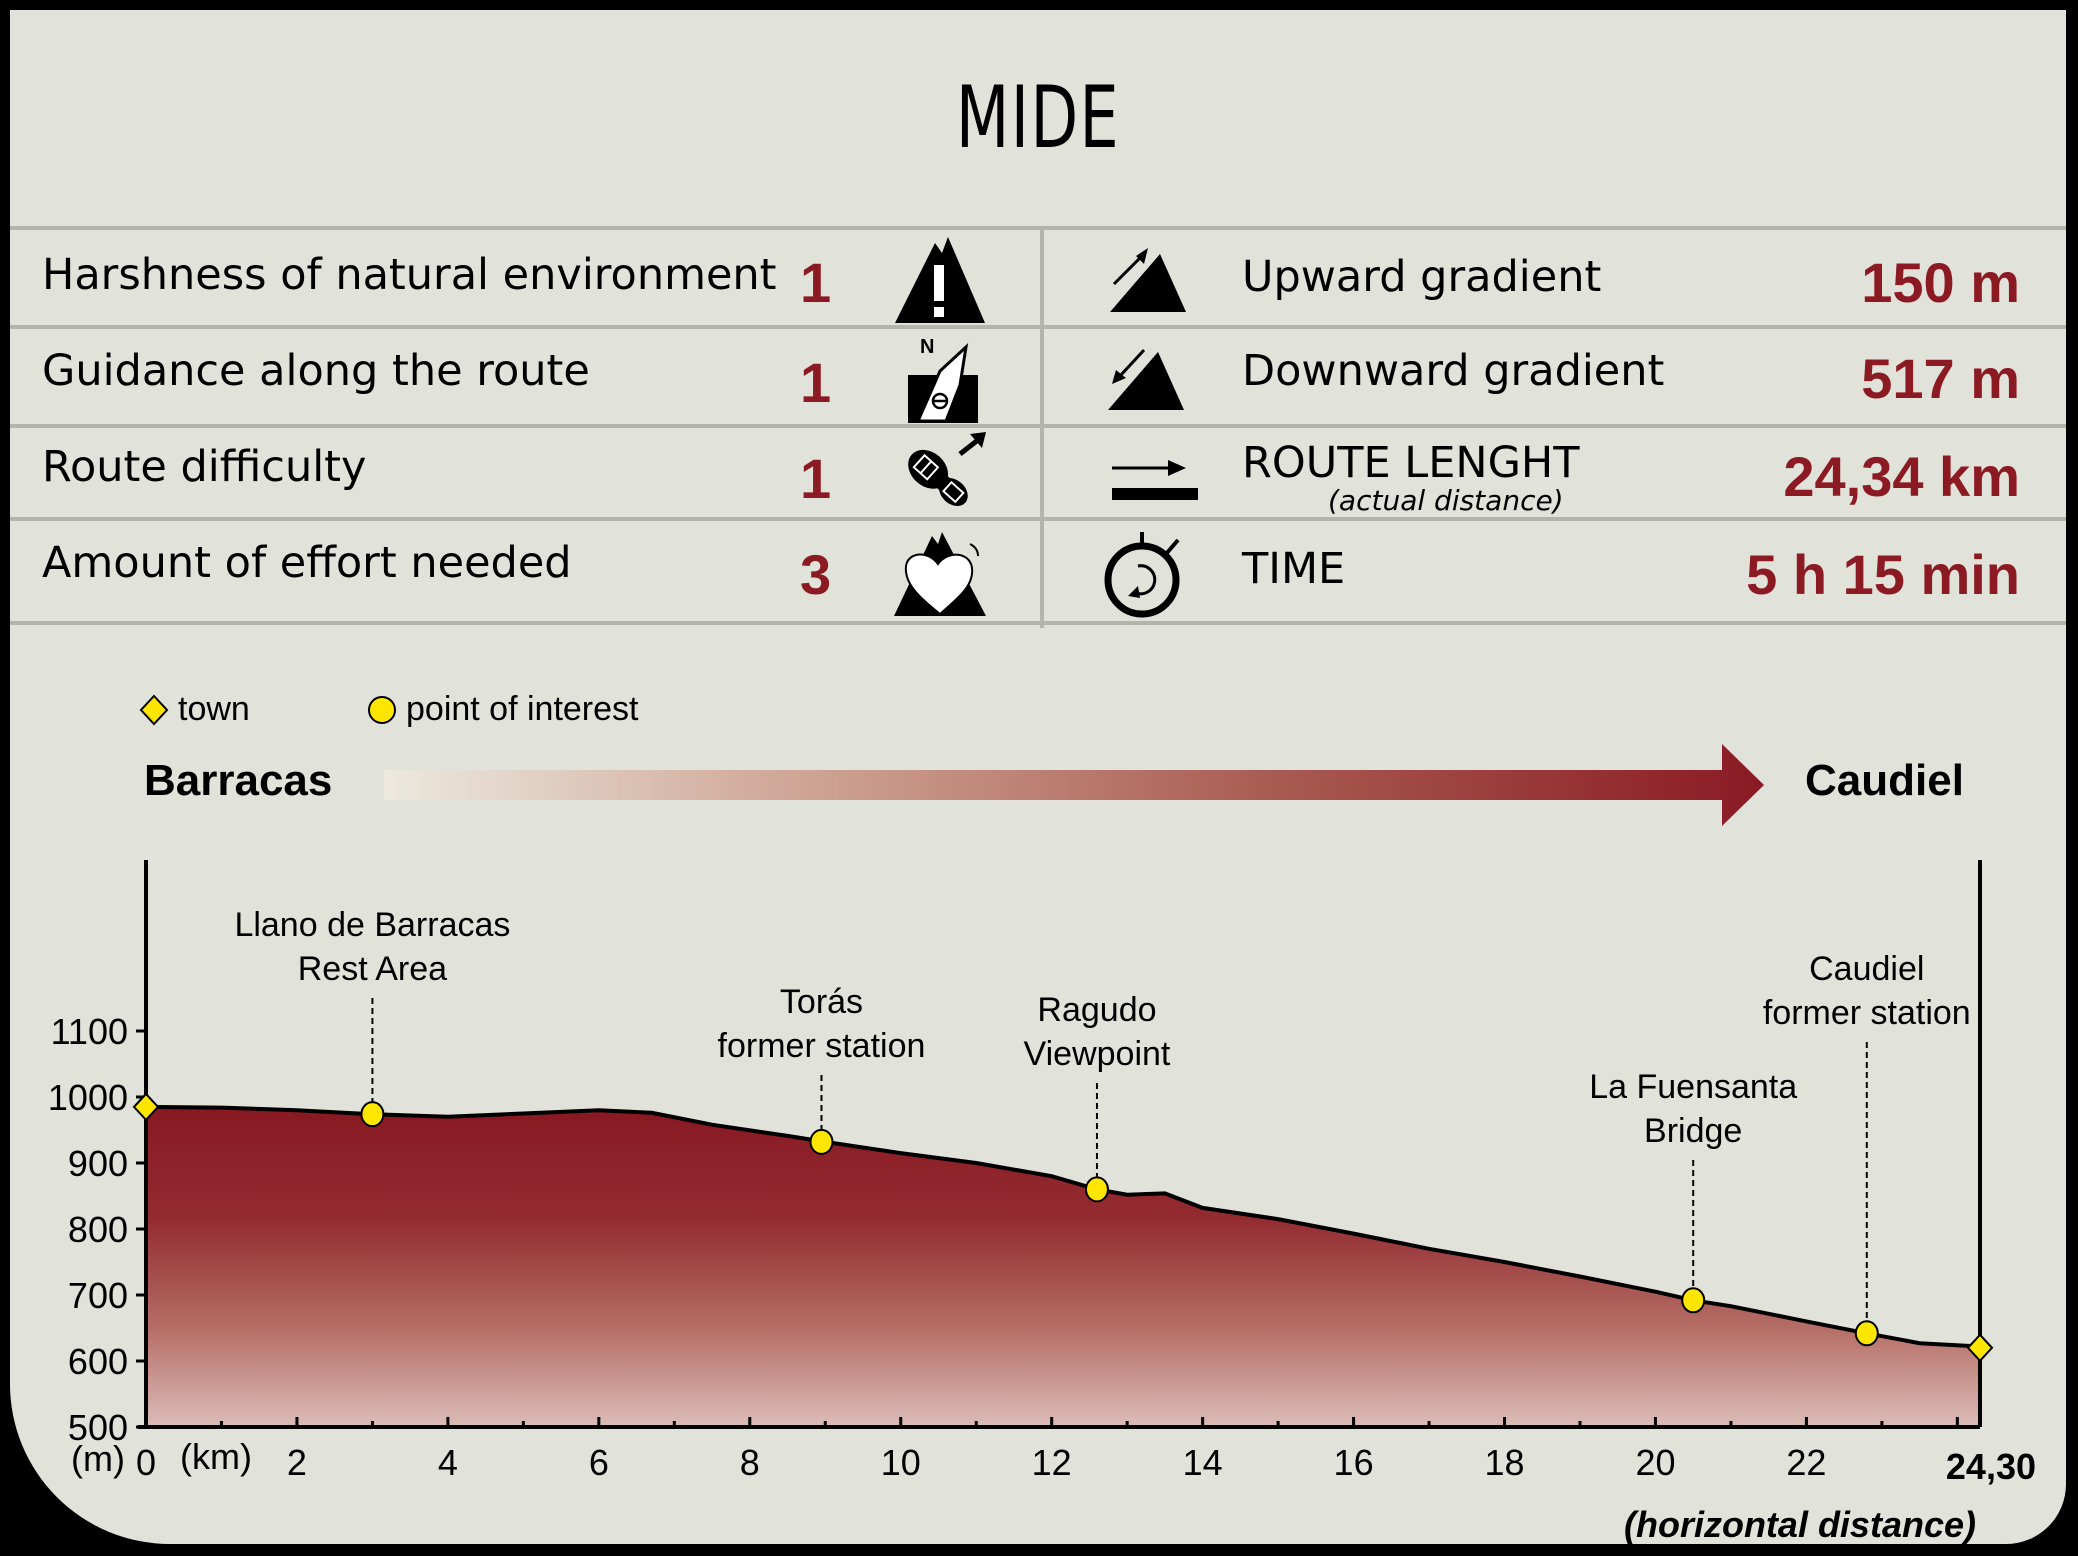  What do you see at coordinates (1453, 371) in the screenshot?
I see `downward-gradient-label: Downward gradient` at bounding box center [1453, 371].